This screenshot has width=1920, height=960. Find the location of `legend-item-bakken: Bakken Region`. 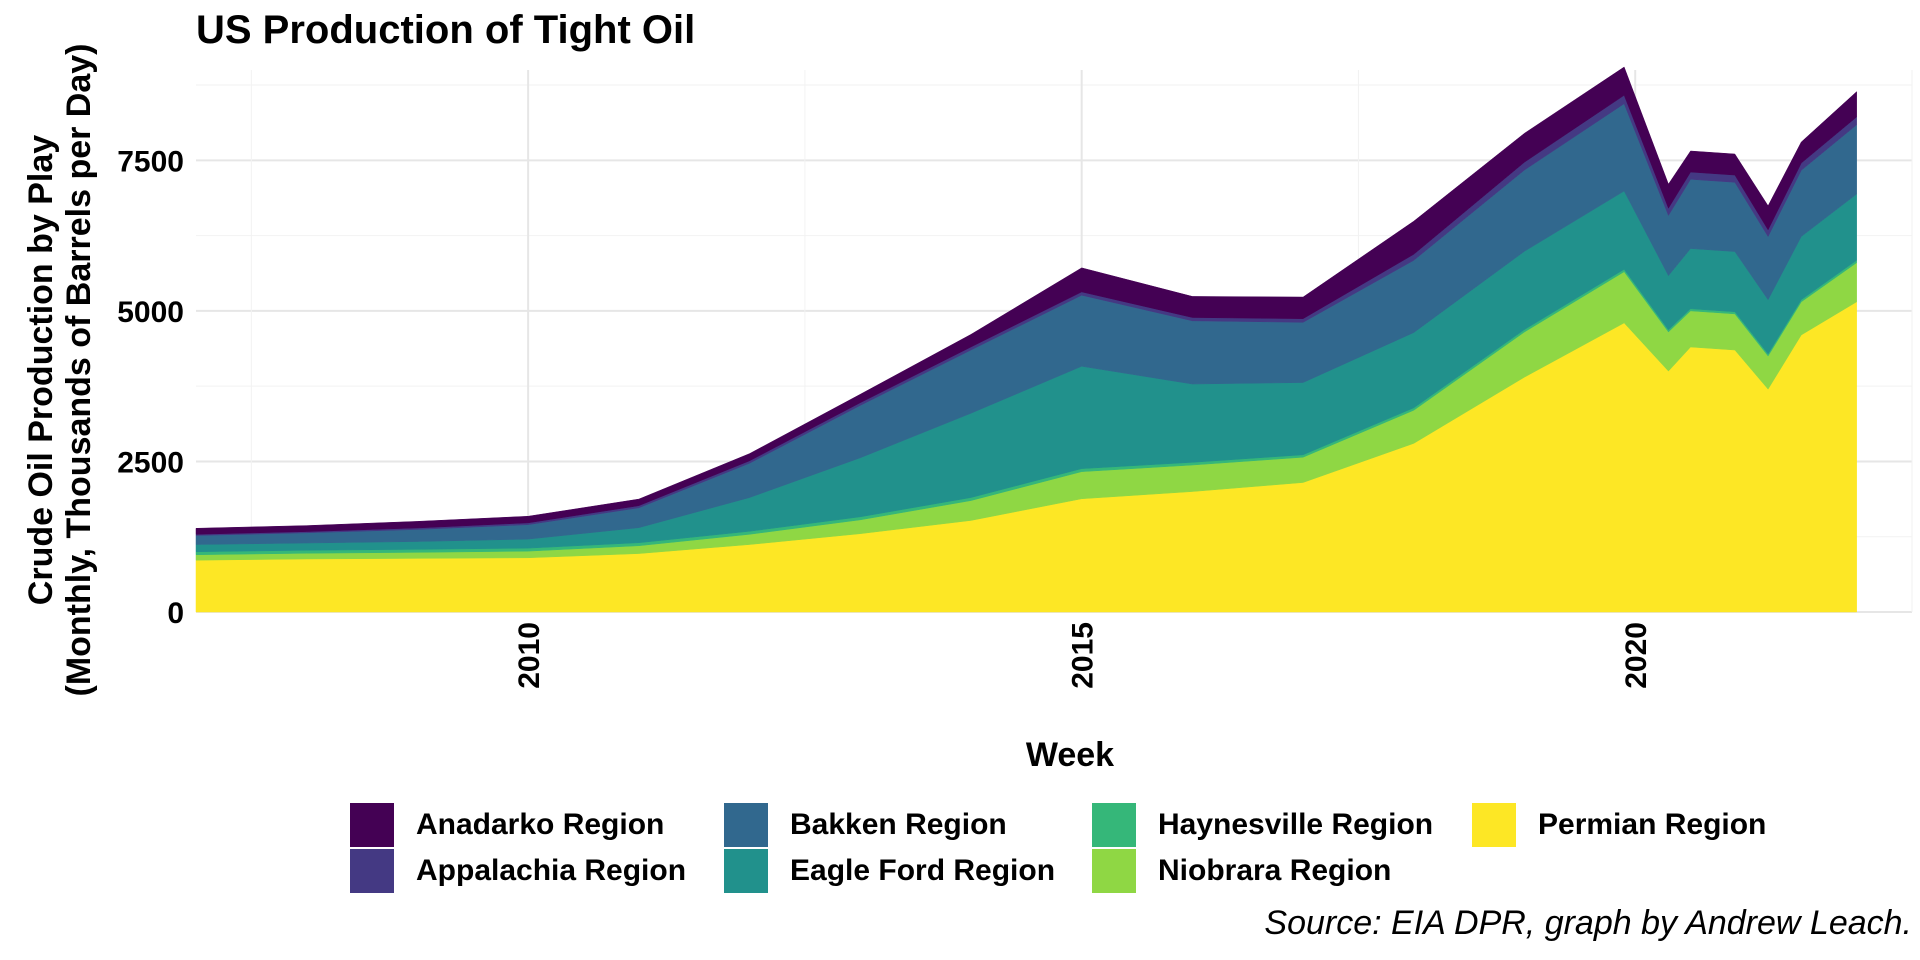

legend-item-bakken: Bakken Region is located at coordinates (865, 825).